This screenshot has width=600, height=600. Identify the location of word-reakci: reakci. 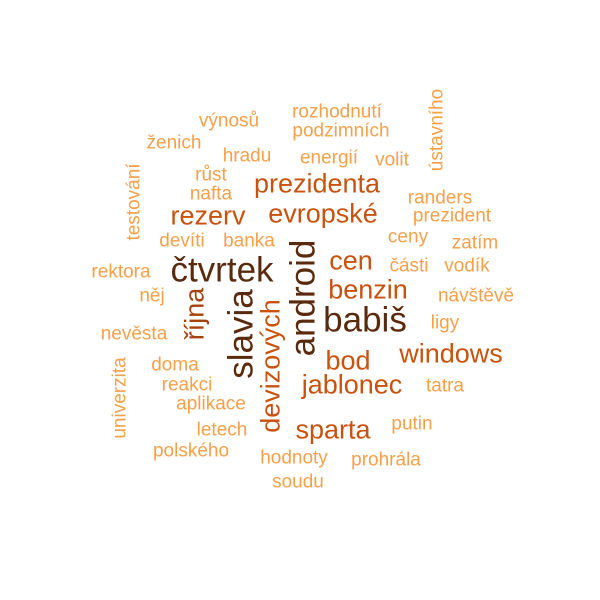
(187, 385).